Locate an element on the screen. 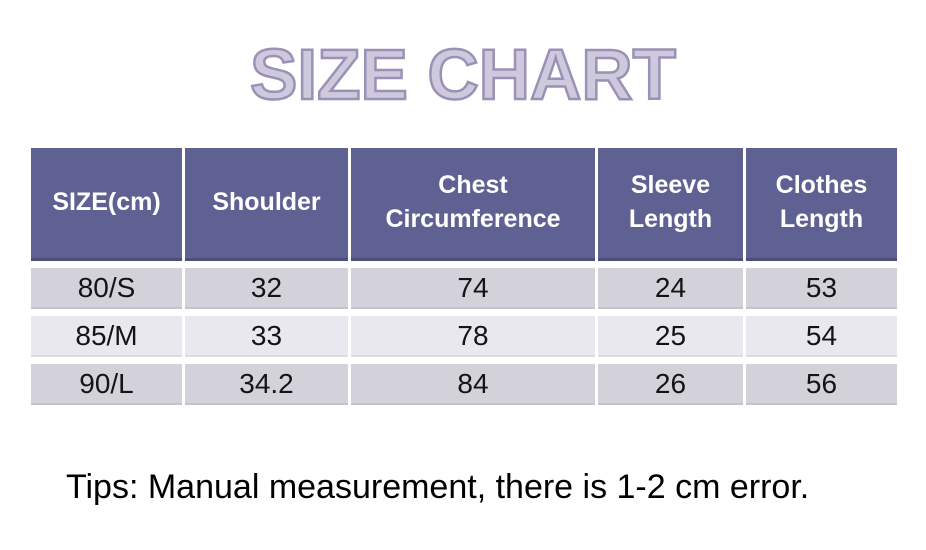 This screenshot has height=550, width=926. cell-size: 85/M is located at coordinates (106, 336).